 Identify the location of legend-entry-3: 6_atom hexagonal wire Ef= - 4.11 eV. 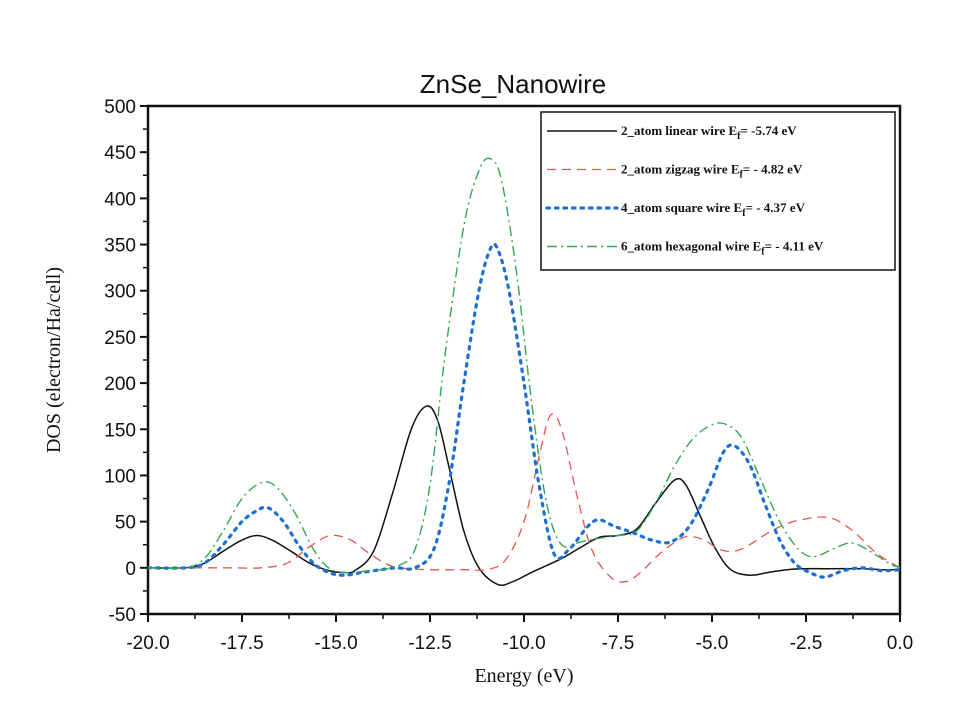
(722, 248).